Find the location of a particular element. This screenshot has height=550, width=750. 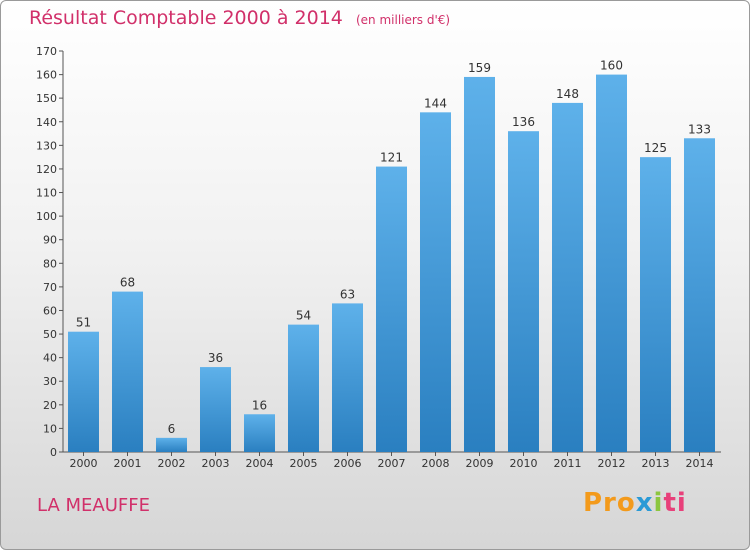

chart-subtitle: (en milliers d'€) is located at coordinates (403, 20).